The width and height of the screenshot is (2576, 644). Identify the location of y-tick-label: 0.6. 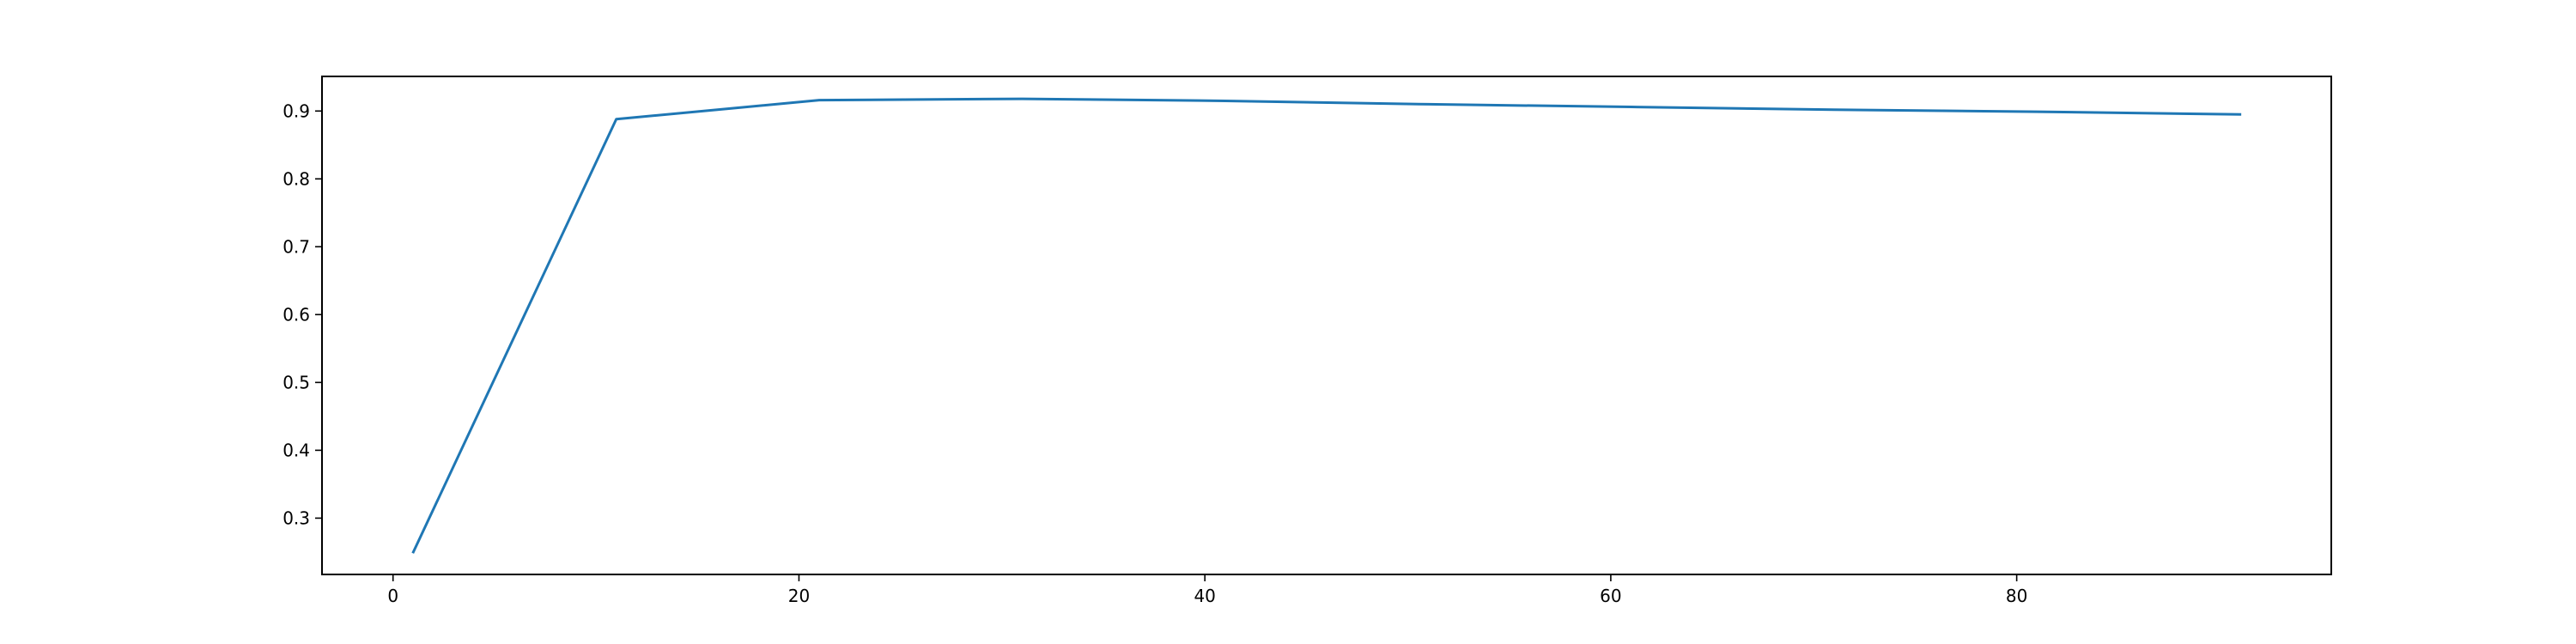
(296, 314).